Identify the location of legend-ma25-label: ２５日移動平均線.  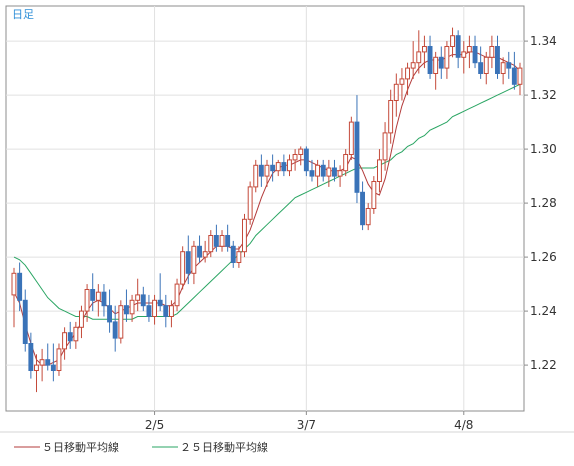
(224, 447).